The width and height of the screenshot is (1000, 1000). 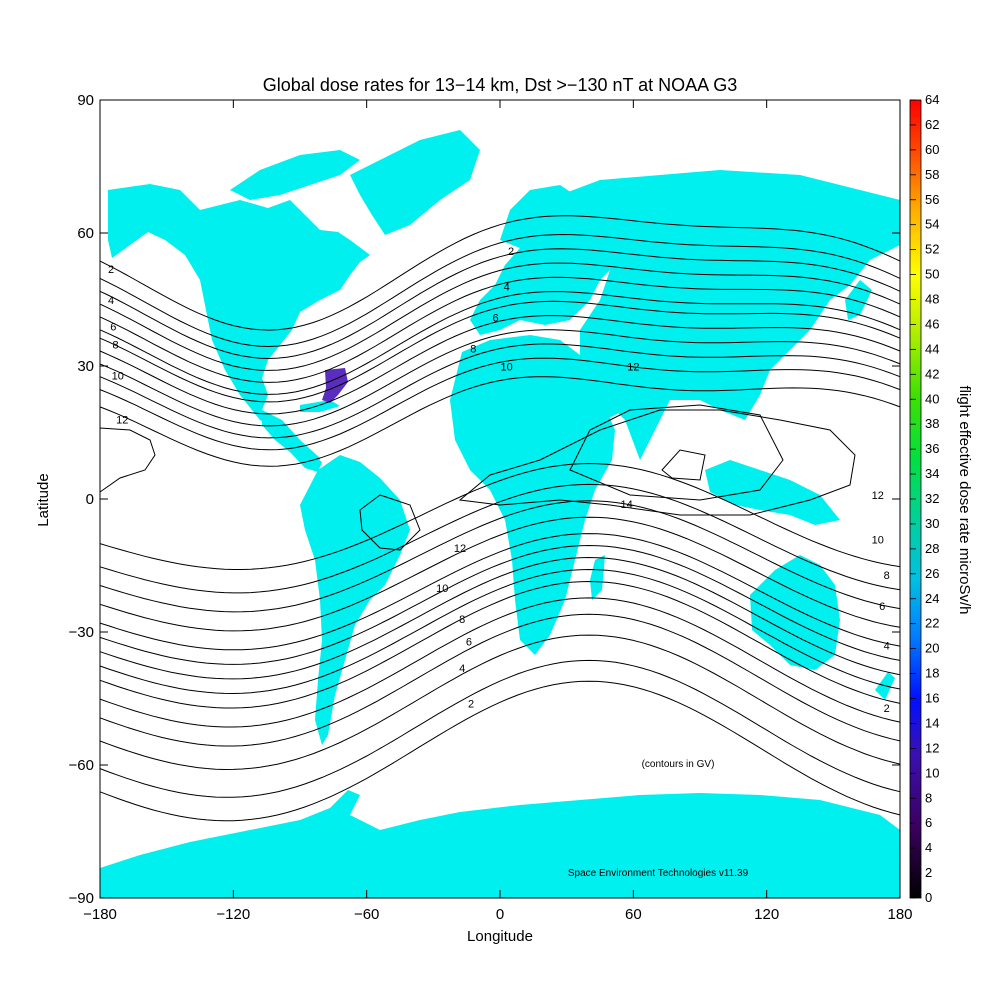 What do you see at coordinates (932, 199) in the screenshot?
I see `colorbar-tick-label: 56` at bounding box center [932, 199].